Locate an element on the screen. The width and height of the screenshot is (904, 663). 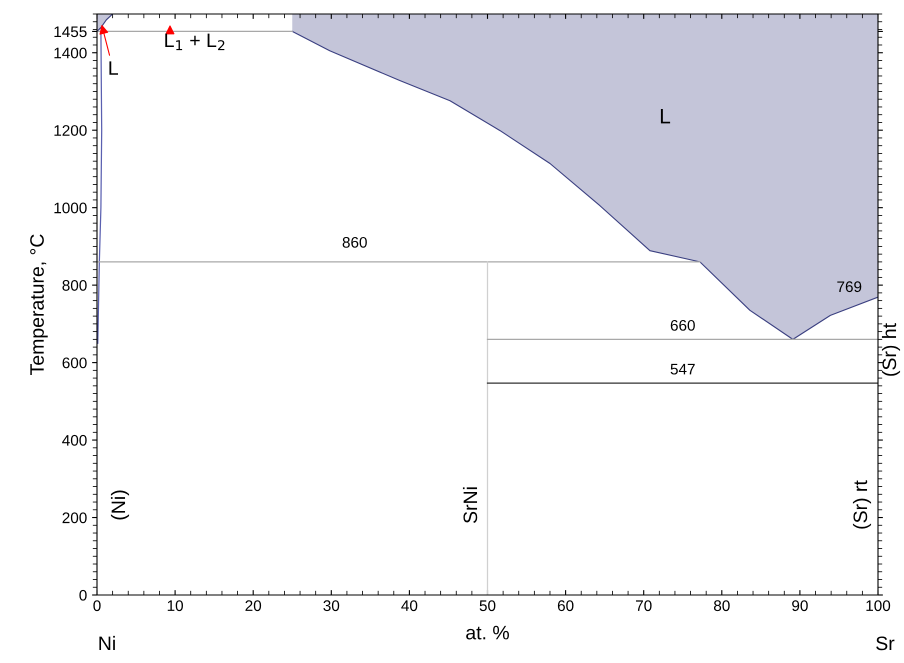
y-tick-label: 1400 is located at coordinates (70, 53).